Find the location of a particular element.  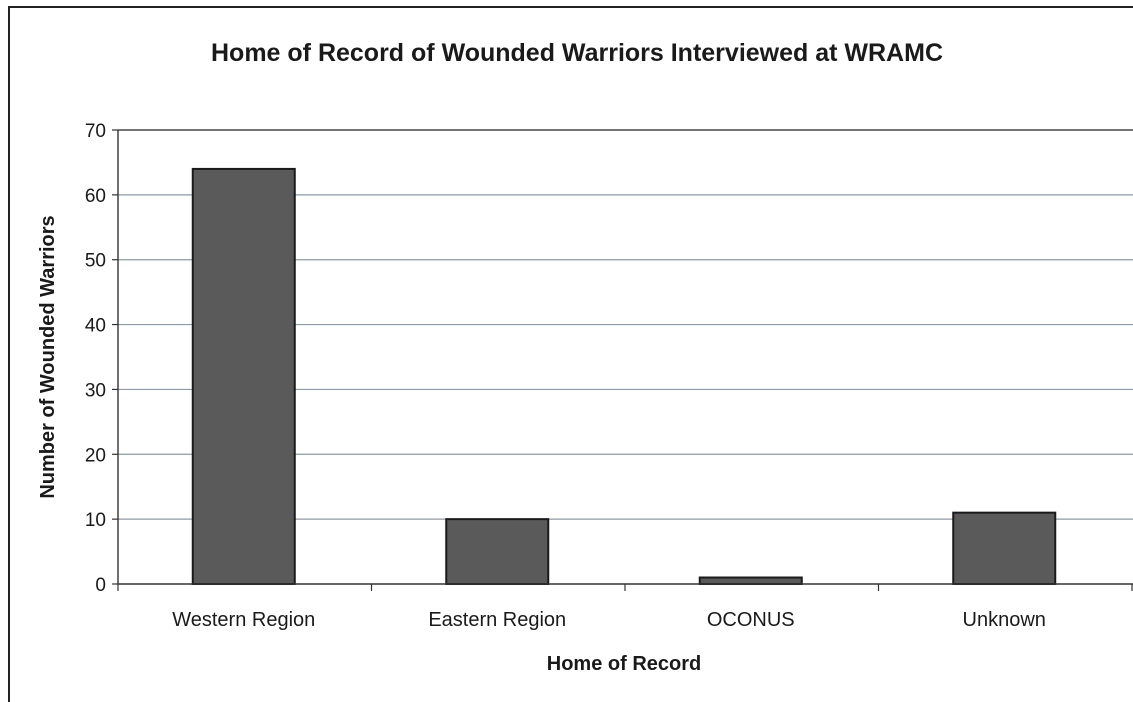

bar-eastern-region is located at coordinates (497, 552).